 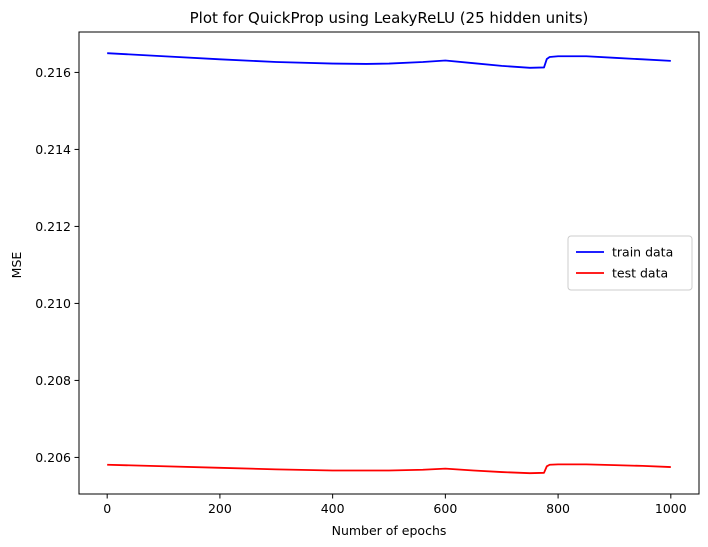 I want to click on x-tick-label: 0, so click(x=107, y=508).